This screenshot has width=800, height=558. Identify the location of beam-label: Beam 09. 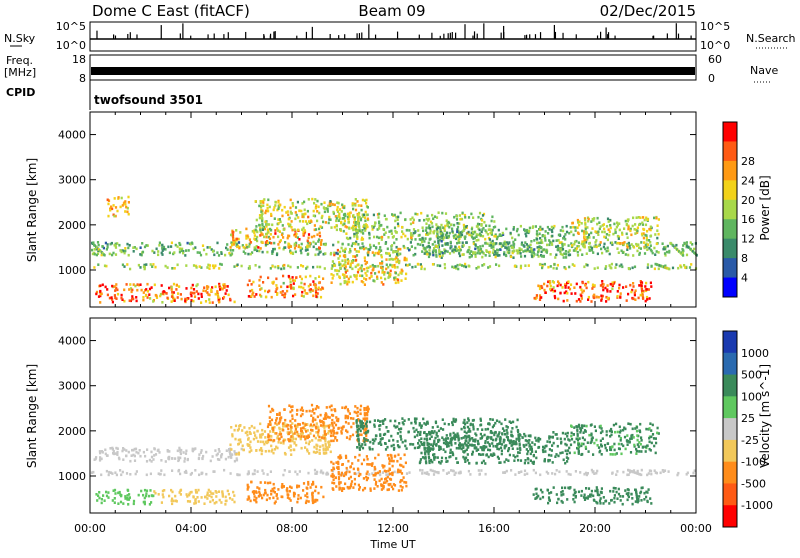
(391, 11).